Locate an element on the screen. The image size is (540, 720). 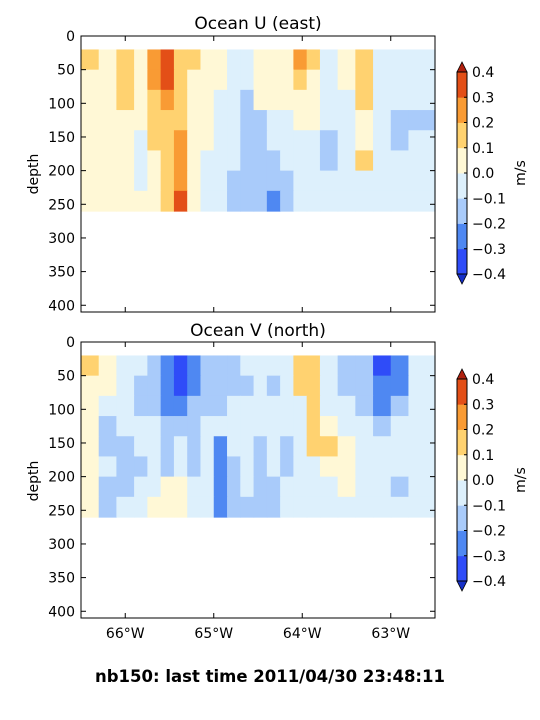
colorbar-tick-label: 0.0 is located at coordinates (483, 481).